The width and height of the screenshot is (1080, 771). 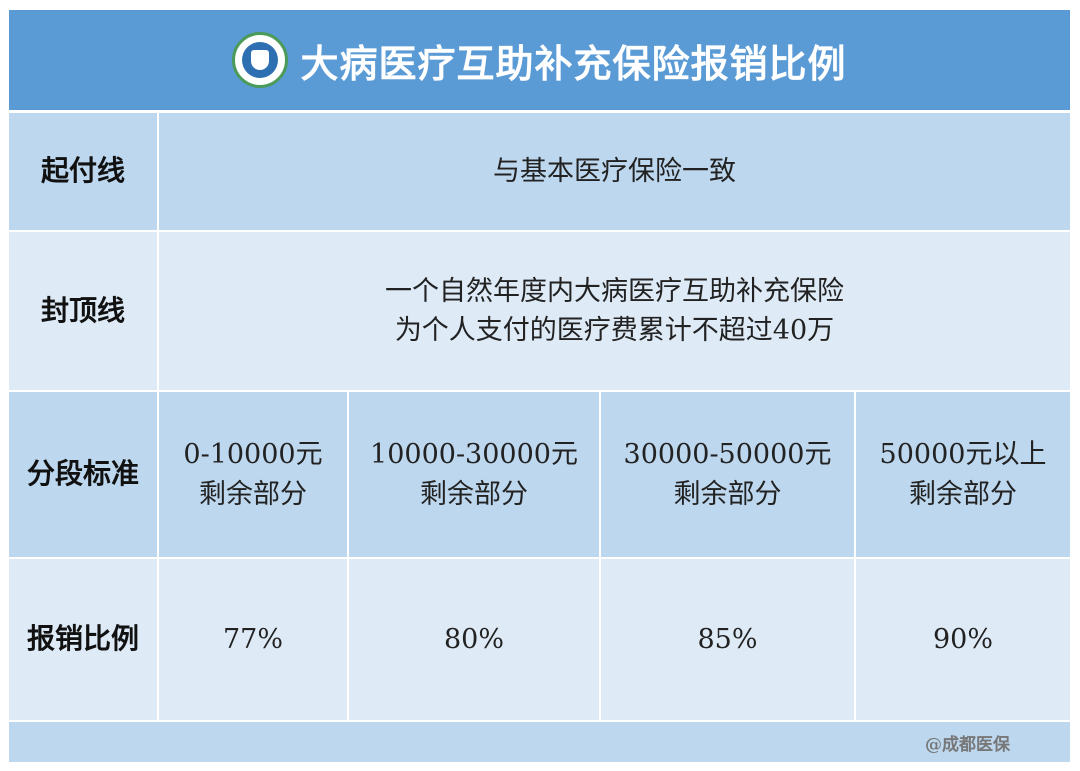 What do you see at coordinates (963, 639) in the screenshot?
I see `ratio-value: 90%` at bounding box center [963, 639].